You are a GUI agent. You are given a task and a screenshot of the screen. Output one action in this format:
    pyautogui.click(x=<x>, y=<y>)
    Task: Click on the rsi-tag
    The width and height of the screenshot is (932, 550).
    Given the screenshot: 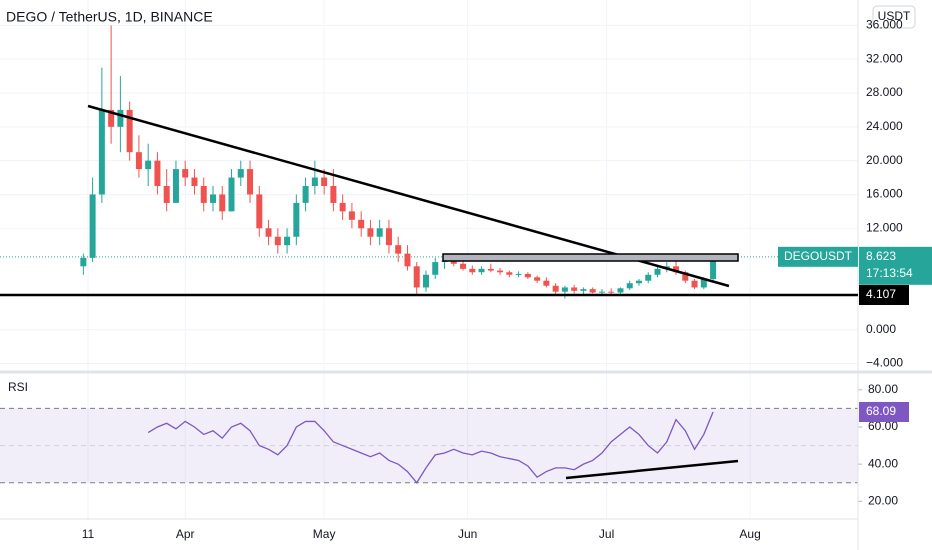 What is the action you would take?
    pyautogui.click(x=884, y=411)
    